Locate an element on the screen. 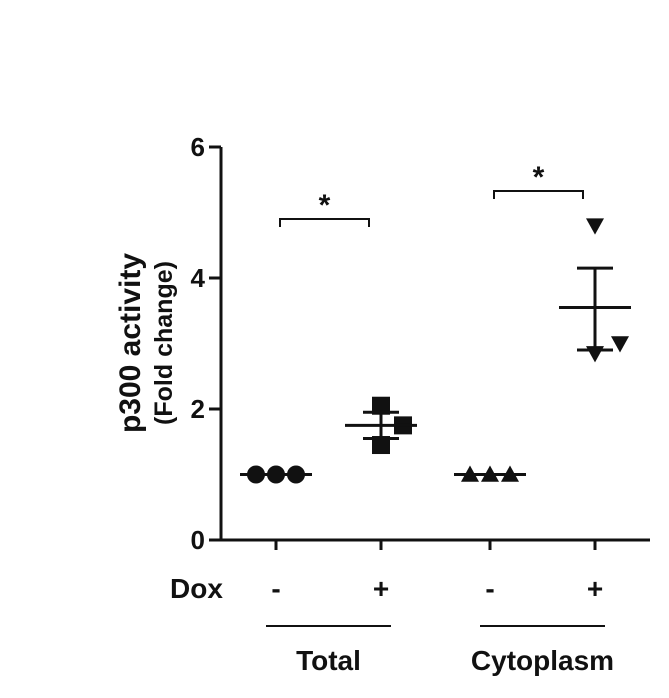  group-label: Total is located at coordinates (328, 660).